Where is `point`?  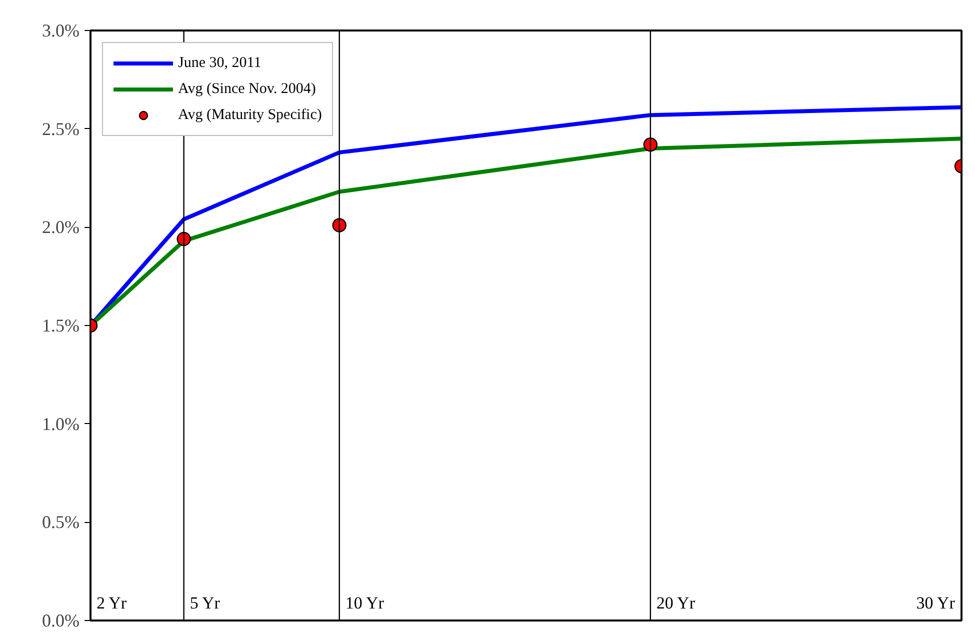
point is located at coordinates (339, 225).